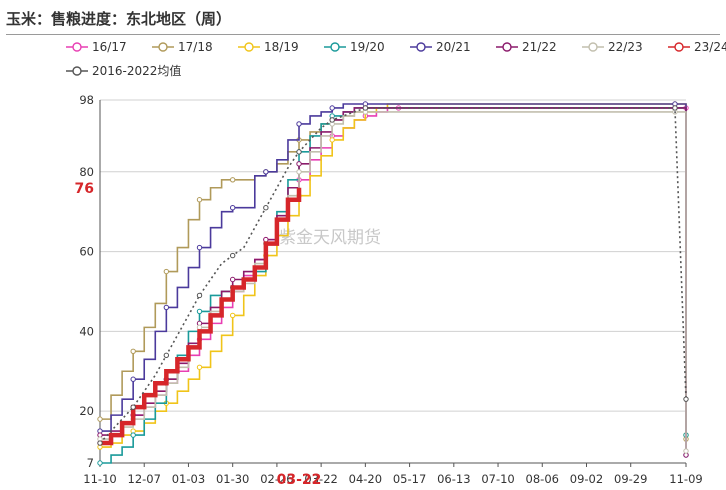 This screenshot has height=490, width=726. I want to click on watermark: 紫金天风期货, so click(330, 238).